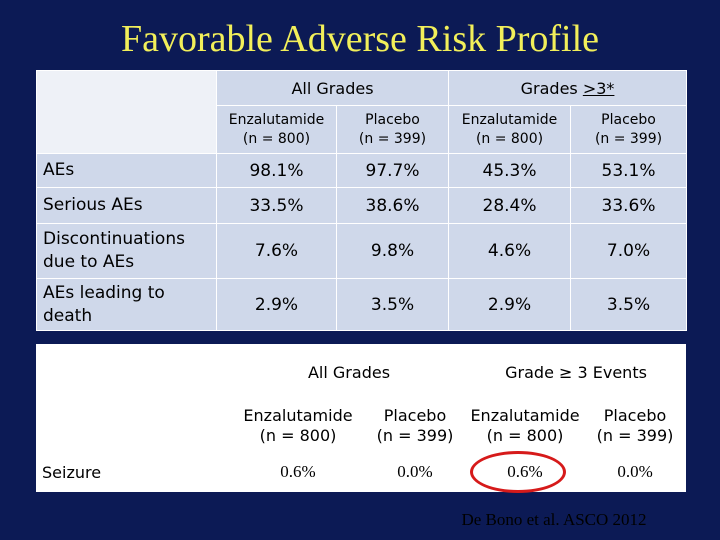 Image resolution: width=720 pixels, height=540 pixels. I want to click on table-cell: 45.3%, so click(510, 170).